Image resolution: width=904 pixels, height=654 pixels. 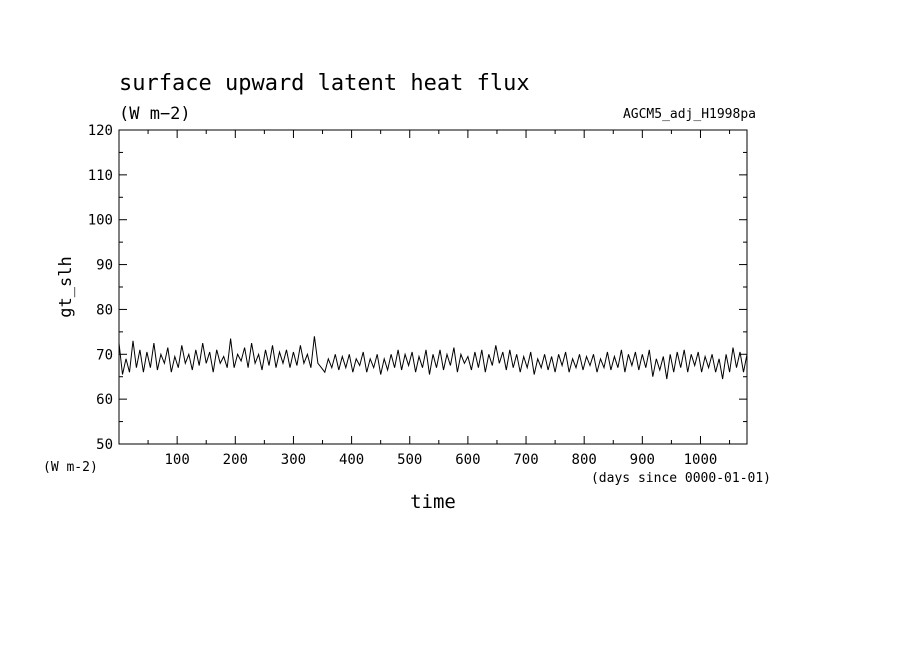 I want to click on x-tick-label: 500, so click(x=409, y=460).